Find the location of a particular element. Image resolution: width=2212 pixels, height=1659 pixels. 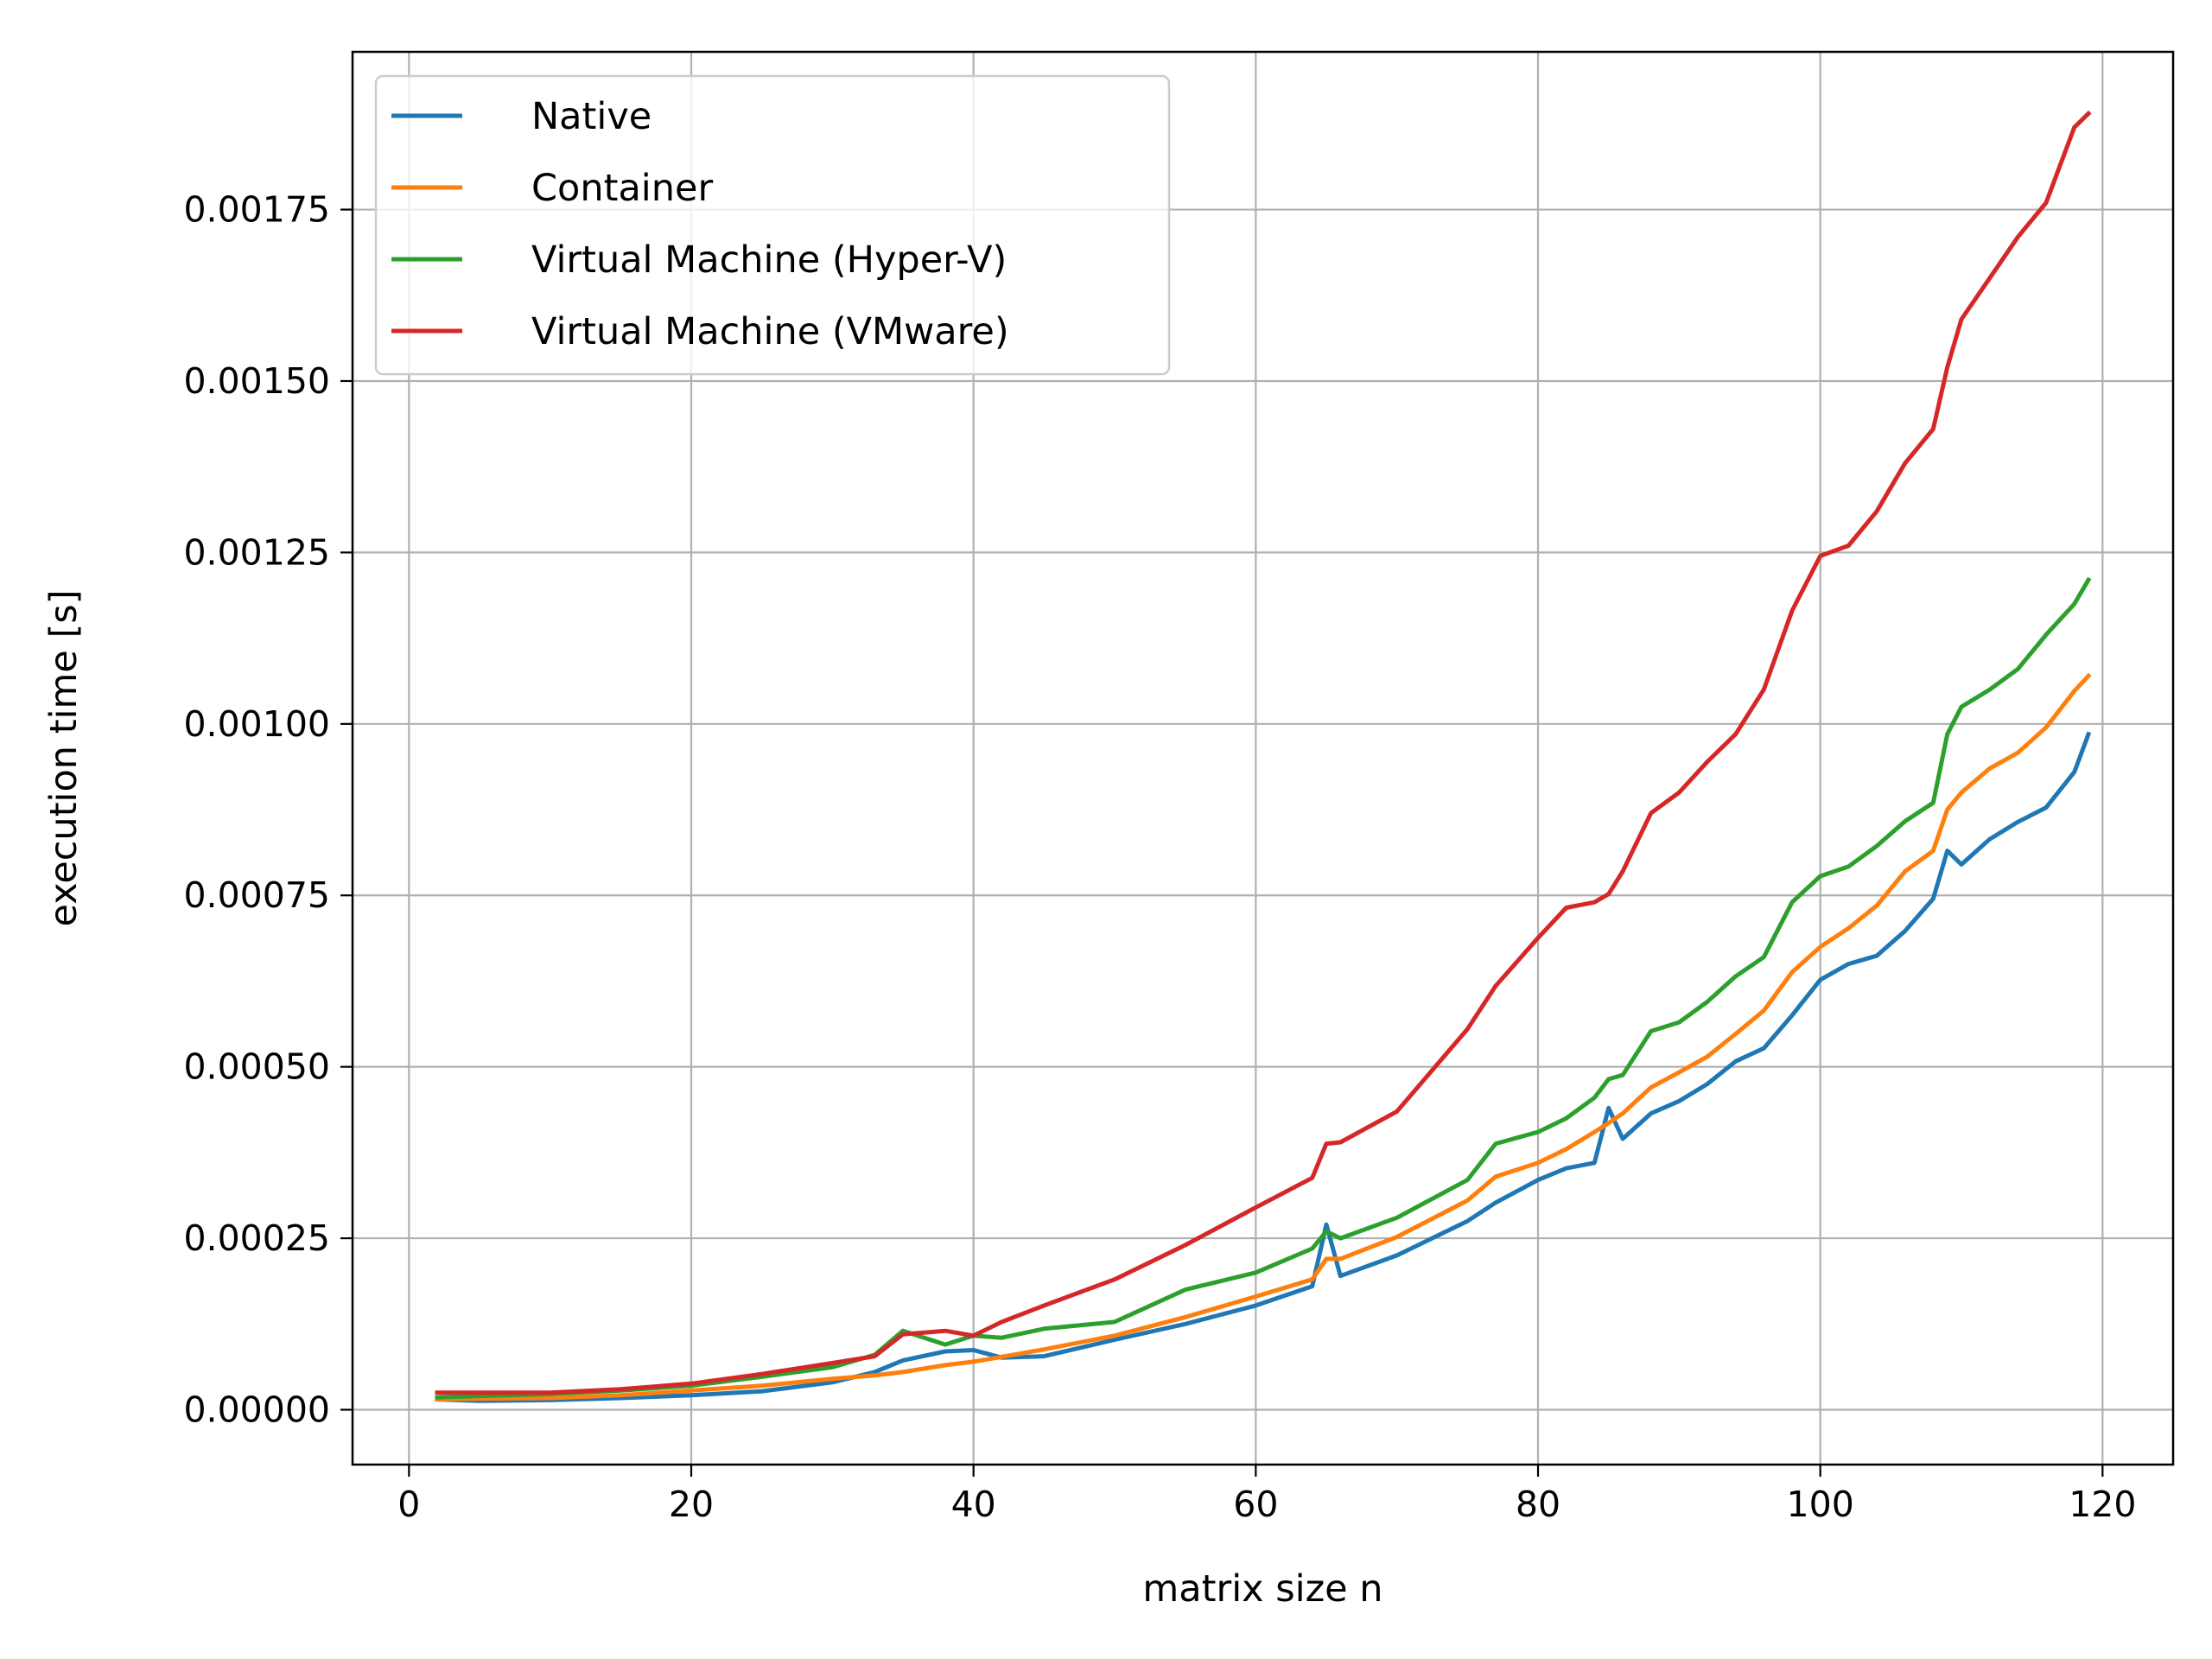

legend-label: Container is located at coordinates (622, 188).